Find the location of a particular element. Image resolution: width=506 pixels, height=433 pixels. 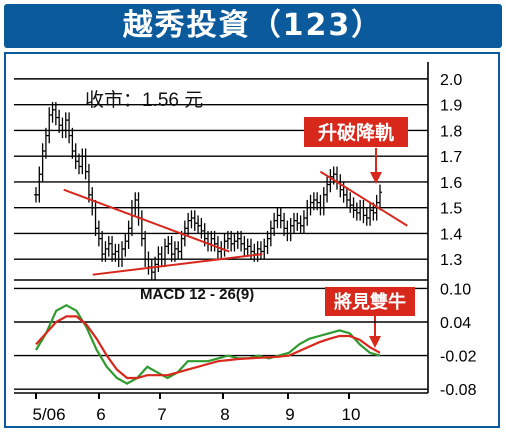

close-price-label: 收市：1.56 元 is located at coordinates (144, 100).